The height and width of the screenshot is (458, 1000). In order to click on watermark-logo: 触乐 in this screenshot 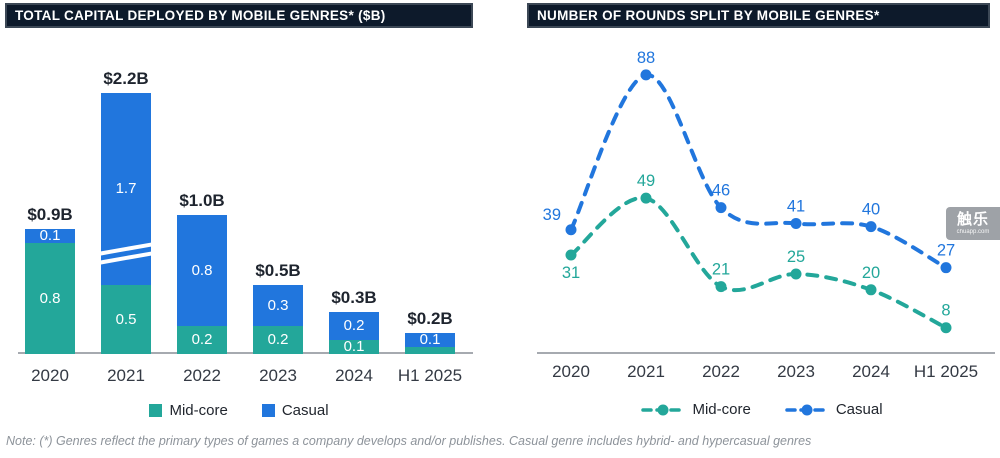, I will do `click(972, 219)`.